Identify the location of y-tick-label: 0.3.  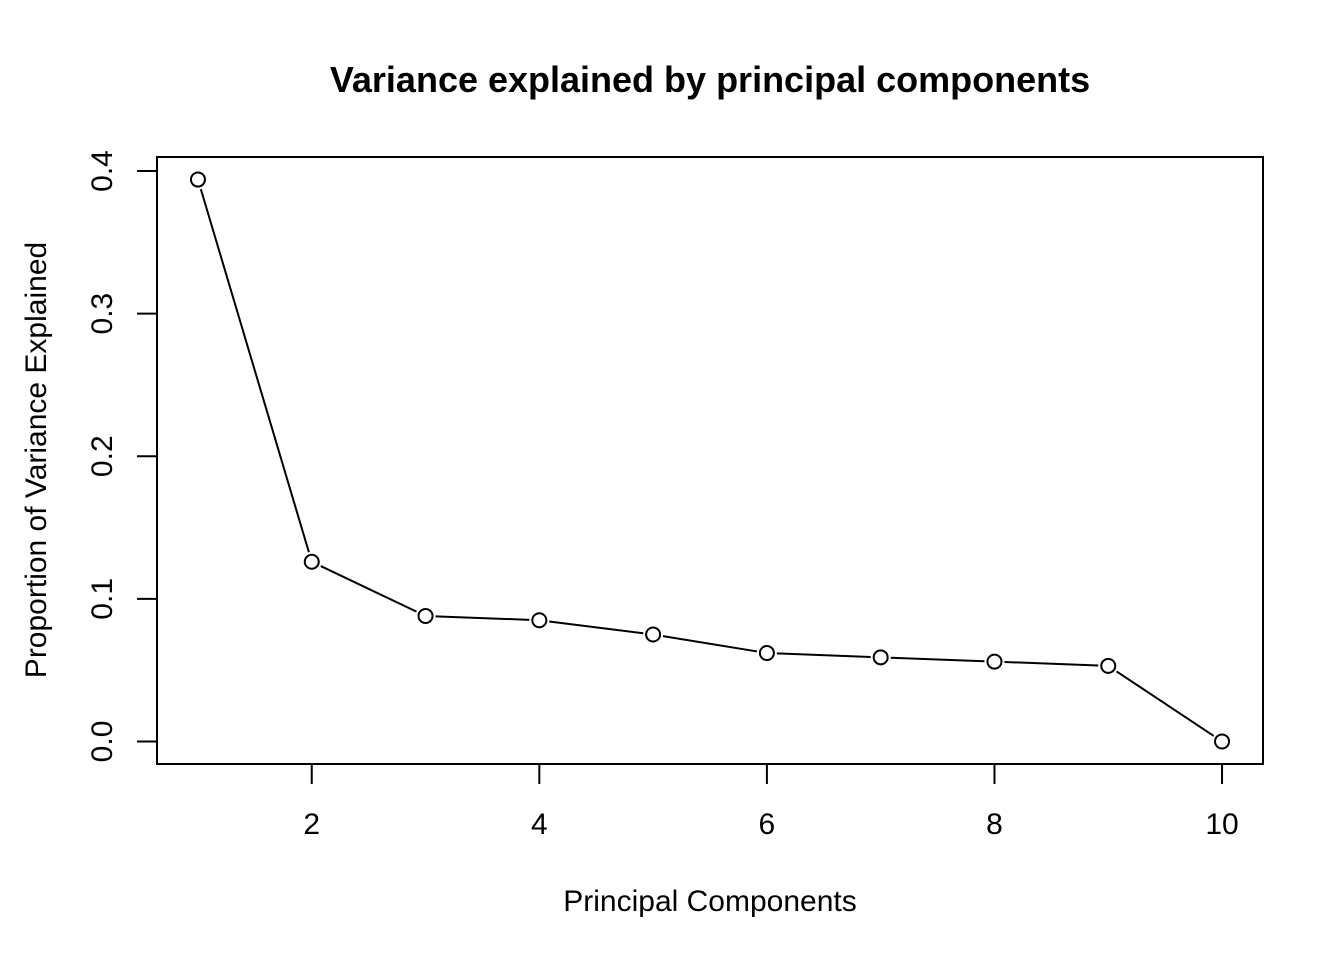
(102, 314).